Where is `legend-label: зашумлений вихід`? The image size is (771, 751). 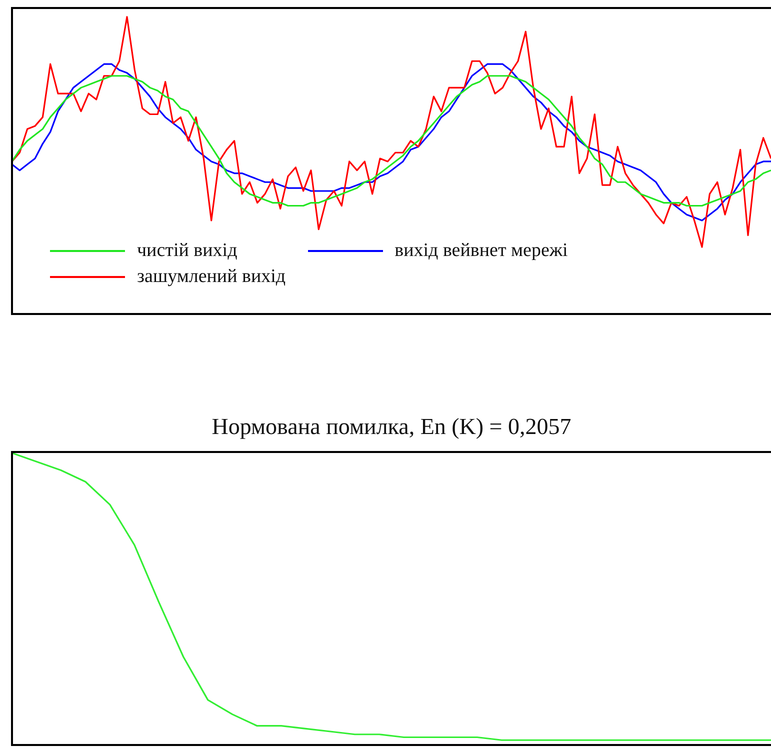
legend-label: зашумлений вихід is located at coordinates (211, 277).